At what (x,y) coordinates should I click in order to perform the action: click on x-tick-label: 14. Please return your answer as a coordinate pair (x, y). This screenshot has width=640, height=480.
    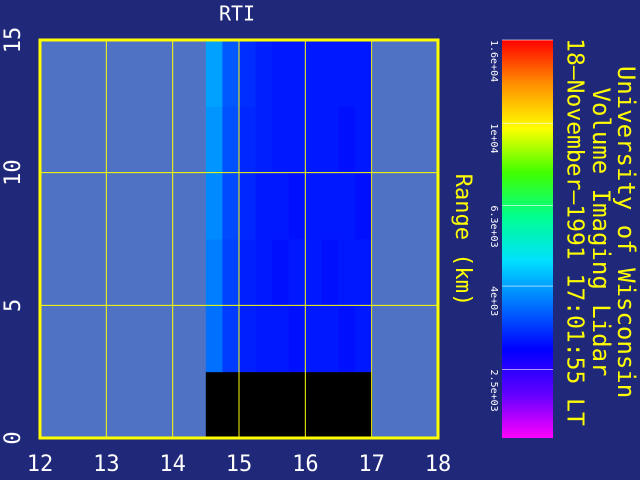
    Looking at the image, I should click on (172, 464).